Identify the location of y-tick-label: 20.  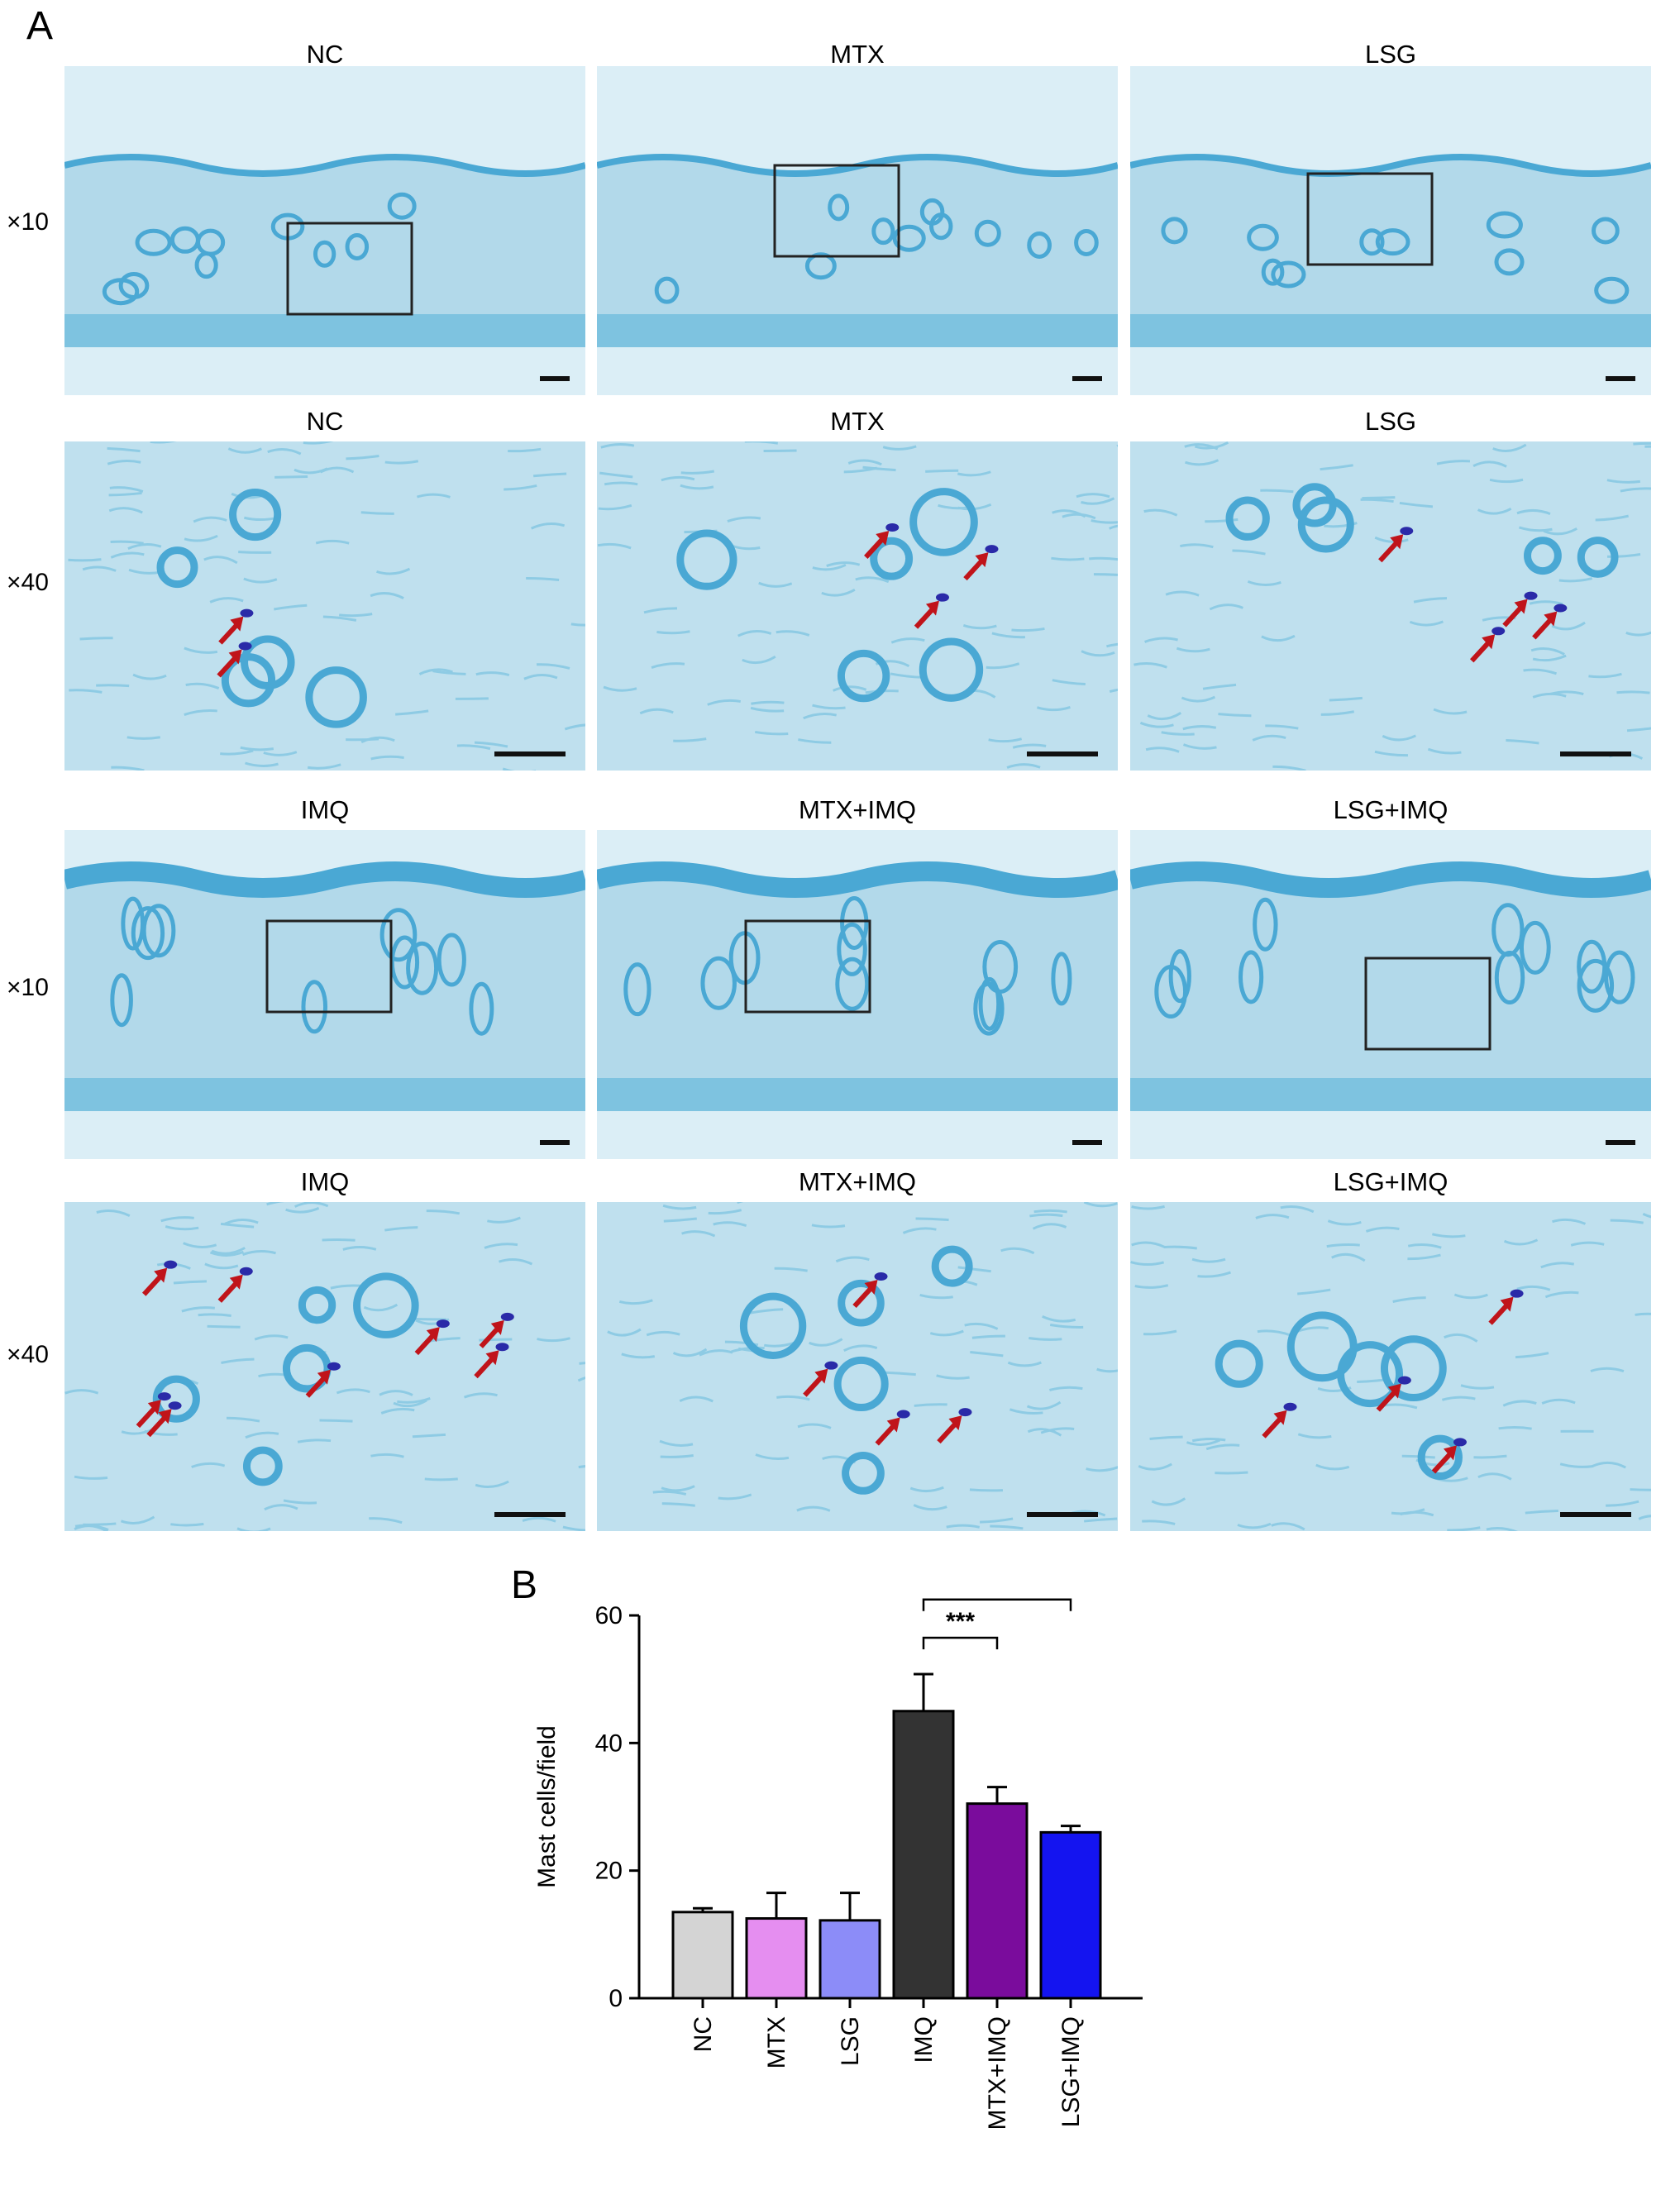
(609, 1871).